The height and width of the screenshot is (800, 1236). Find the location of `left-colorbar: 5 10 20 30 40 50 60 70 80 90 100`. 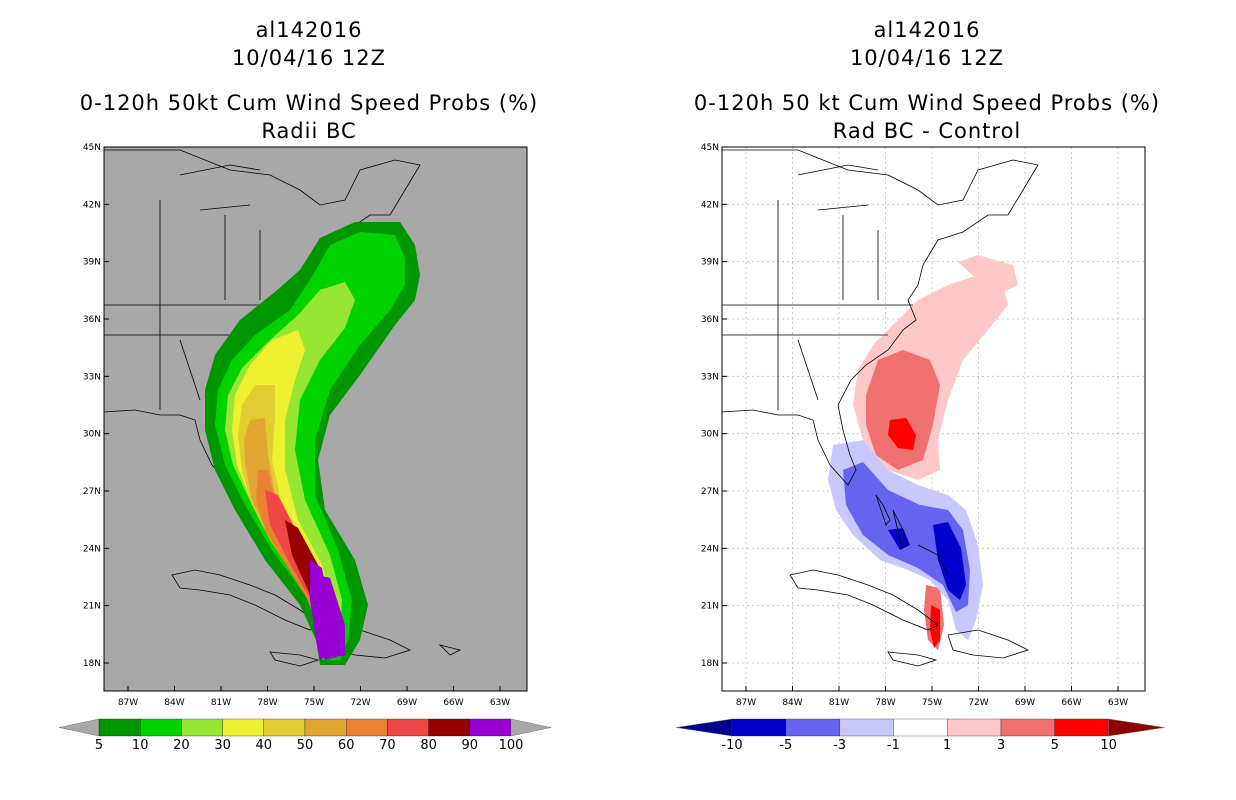

left-colorbar: 5 10 20 30 40 50 60 70 80 90 100 is located at coordinates (305, 735).